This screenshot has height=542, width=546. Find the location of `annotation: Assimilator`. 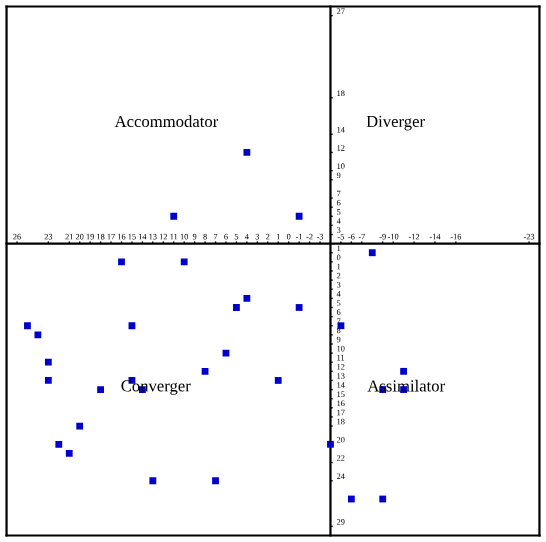

annotation: Assimilator is located at coordinates (406, 385).